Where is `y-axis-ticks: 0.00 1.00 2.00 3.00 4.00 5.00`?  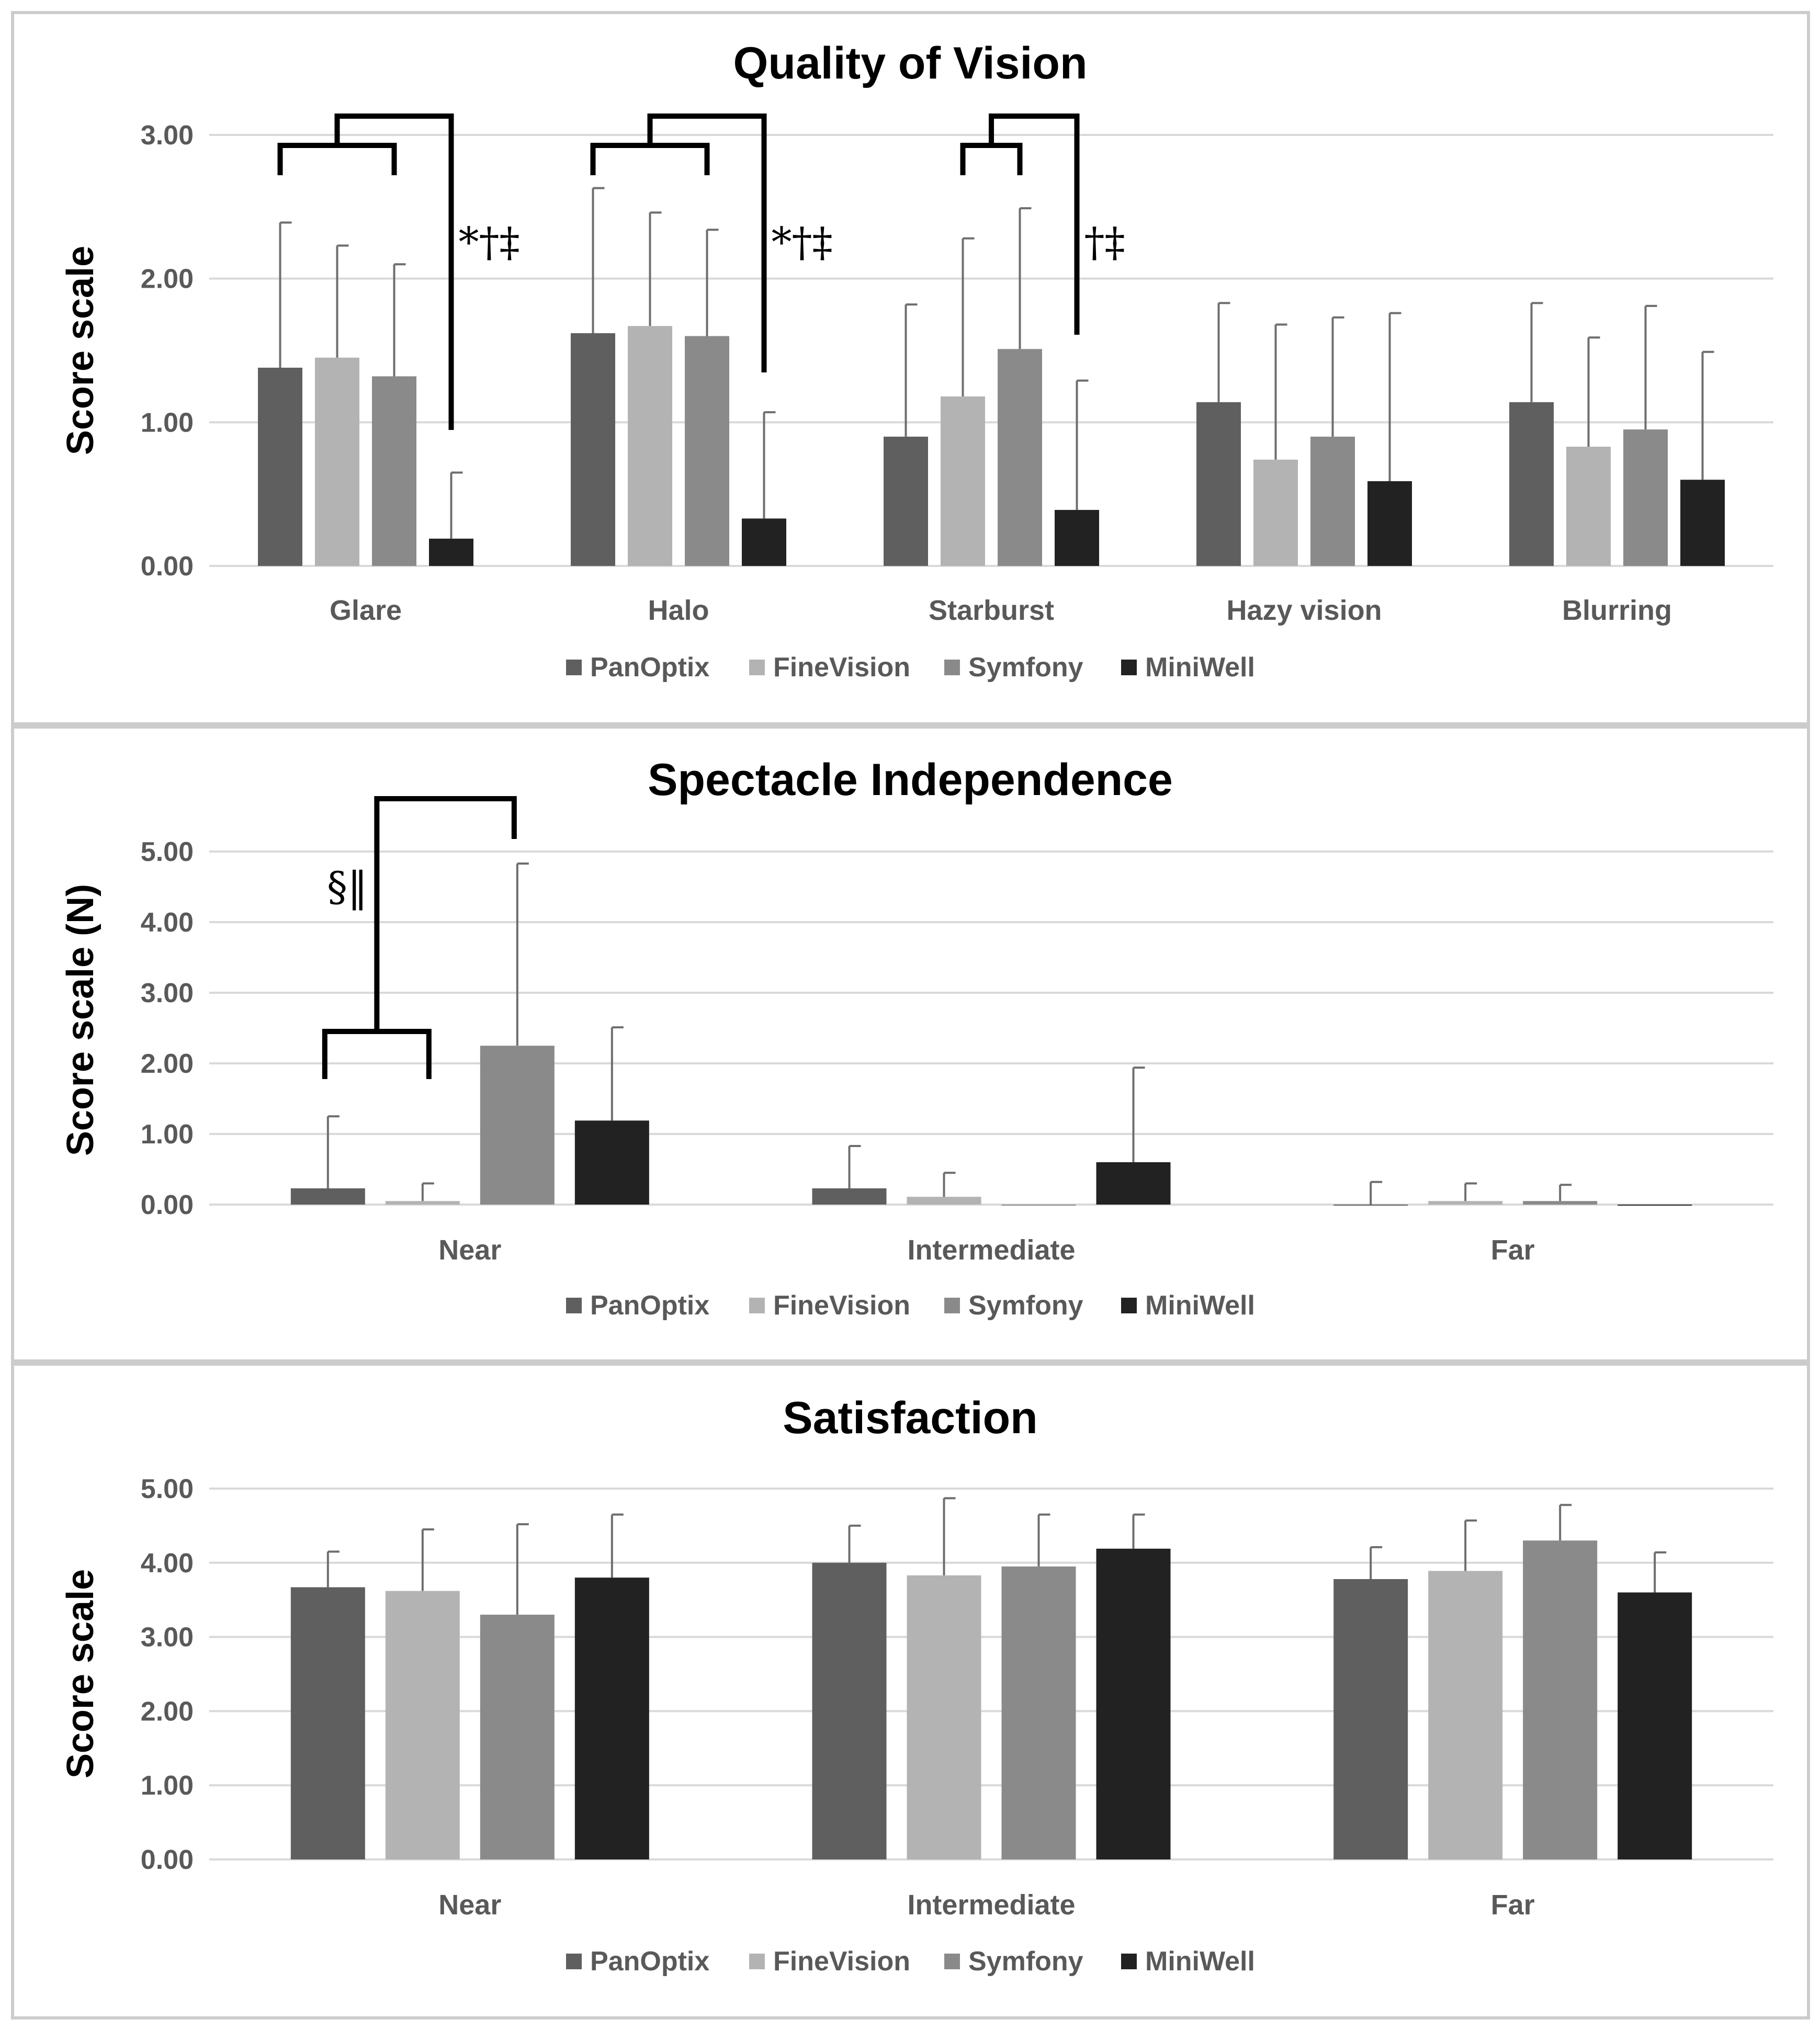
y-axis-ticks: 0.00 1.00 2.00 3.00 4.00 5.00 is located at coordinates (167, 1674).